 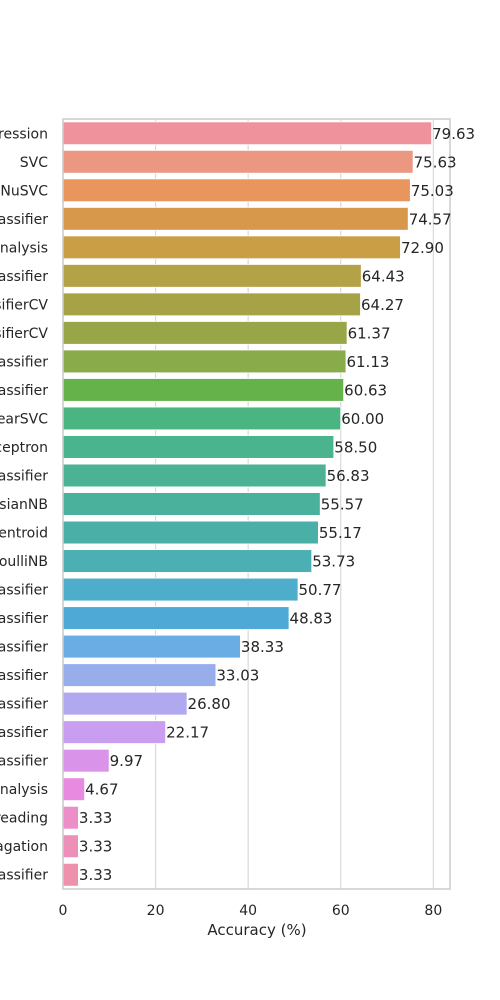 What do you see at coordinates (248, 911) in the screenshot?
I see `x-tick-label: 40` at bounding box center [248, 911].